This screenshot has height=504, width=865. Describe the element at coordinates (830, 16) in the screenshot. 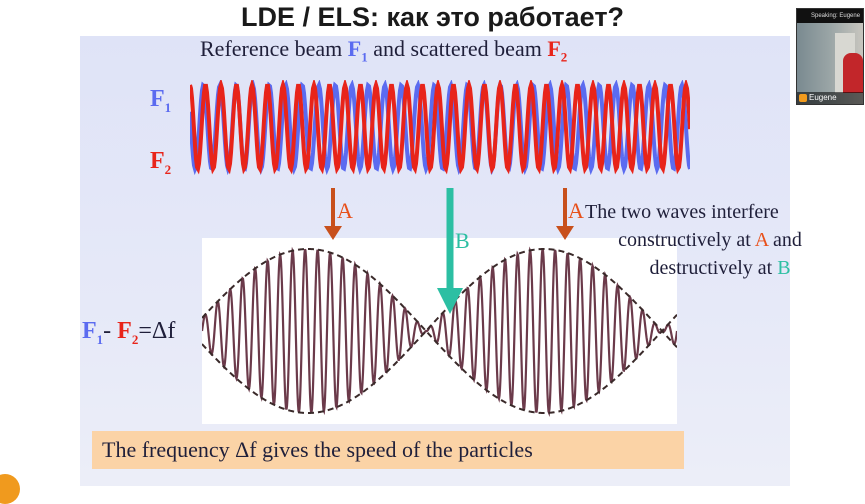

I see `speaking-indicator: Speaking: Eugene` at that location.